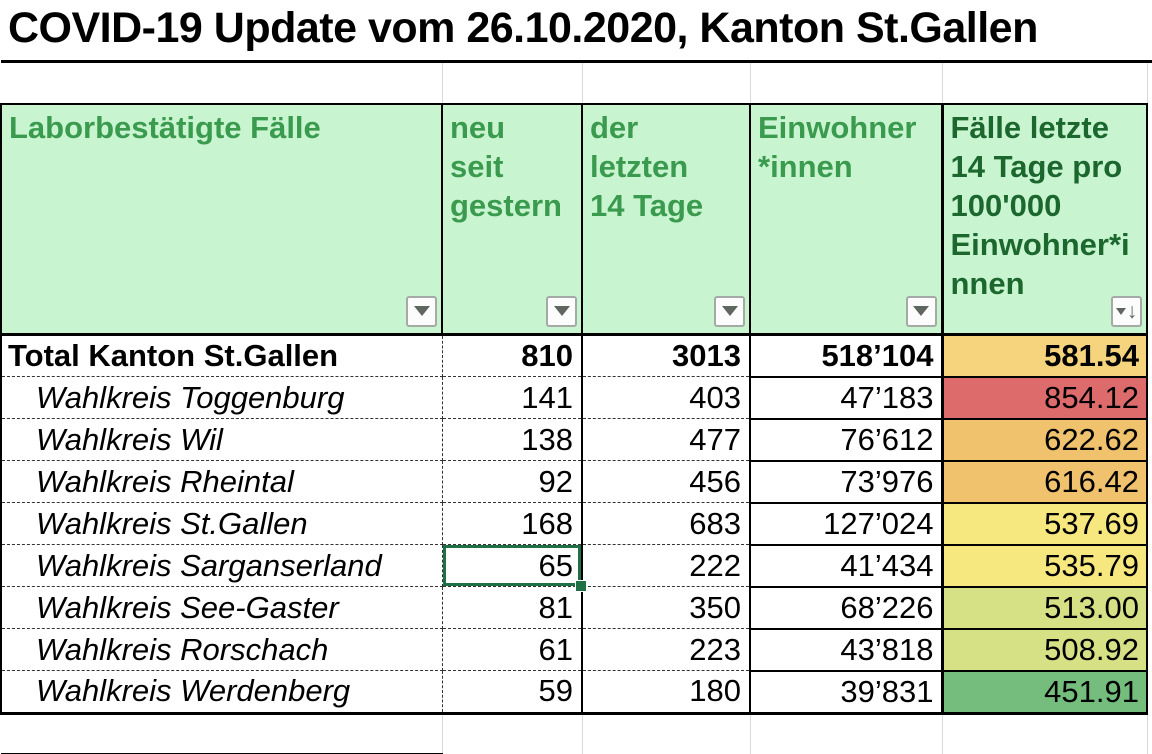 The height and width of the screenshot is (754, 1152). I want to click on cell-last-14-days: 456, so click(666, 481).